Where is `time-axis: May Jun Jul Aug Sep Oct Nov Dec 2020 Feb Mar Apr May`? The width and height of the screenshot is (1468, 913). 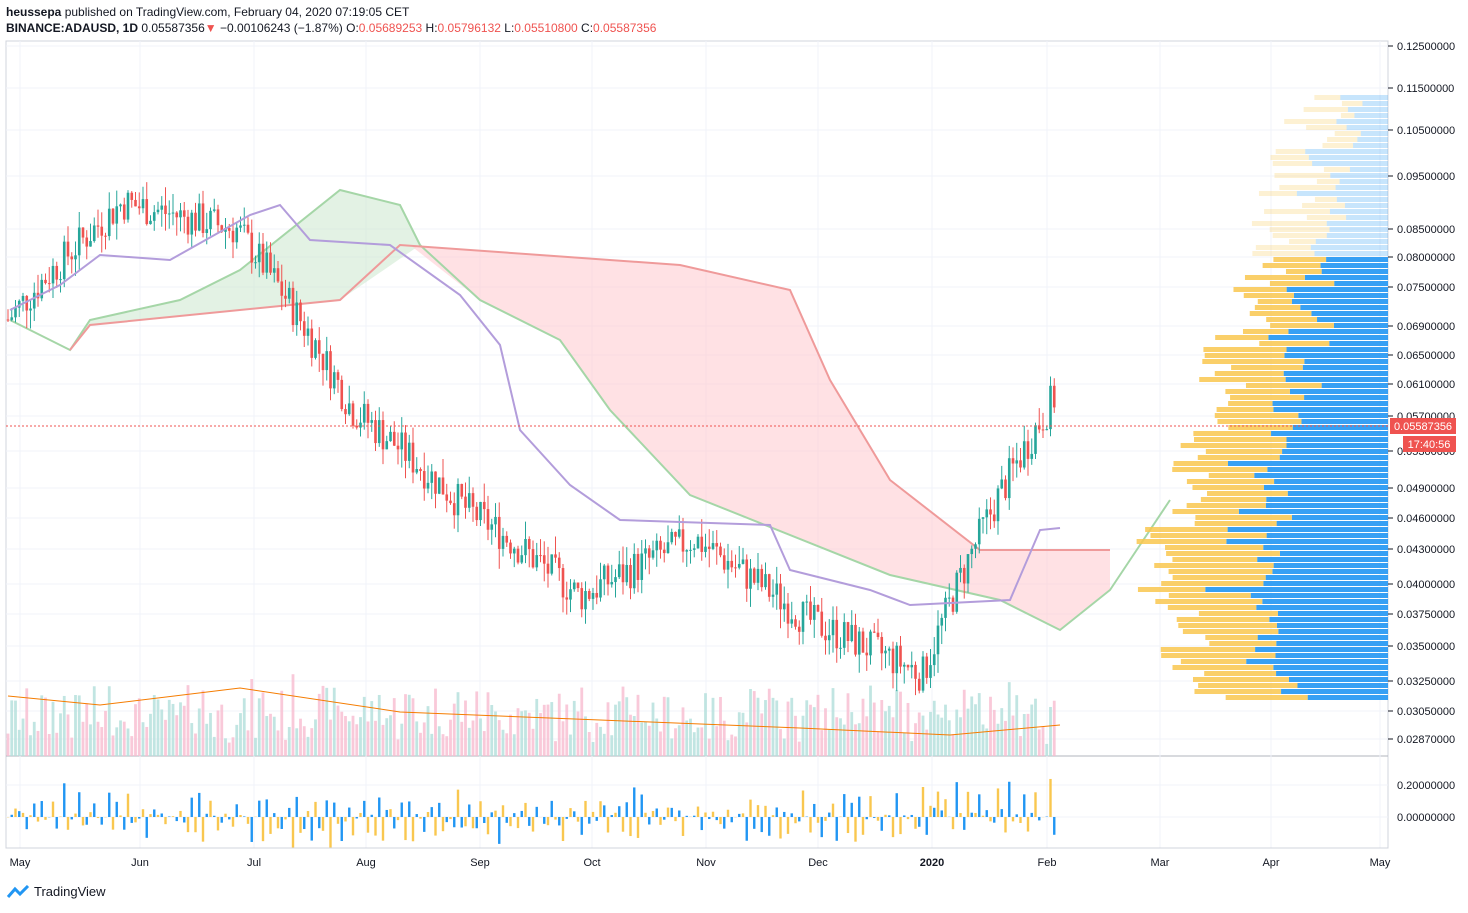 time-axis: May Jun Jul Aug Sep Oct Nov Dec 2020 Feb Mar Apr May is located at coordinates (698, 858).